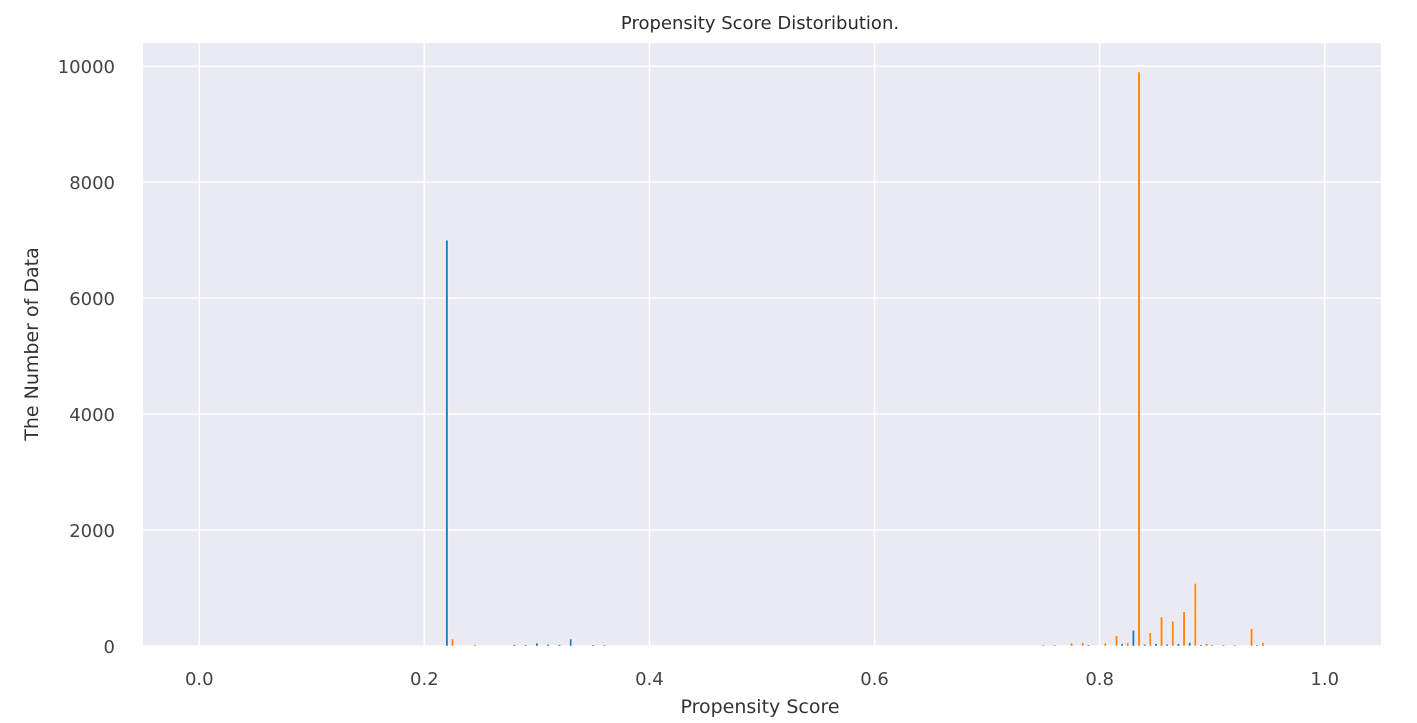 The image size is (1417, 723). Describe the element at coordinates (199, 679) in the screenshot. I see `x-tick-label: 0.0` at that location.